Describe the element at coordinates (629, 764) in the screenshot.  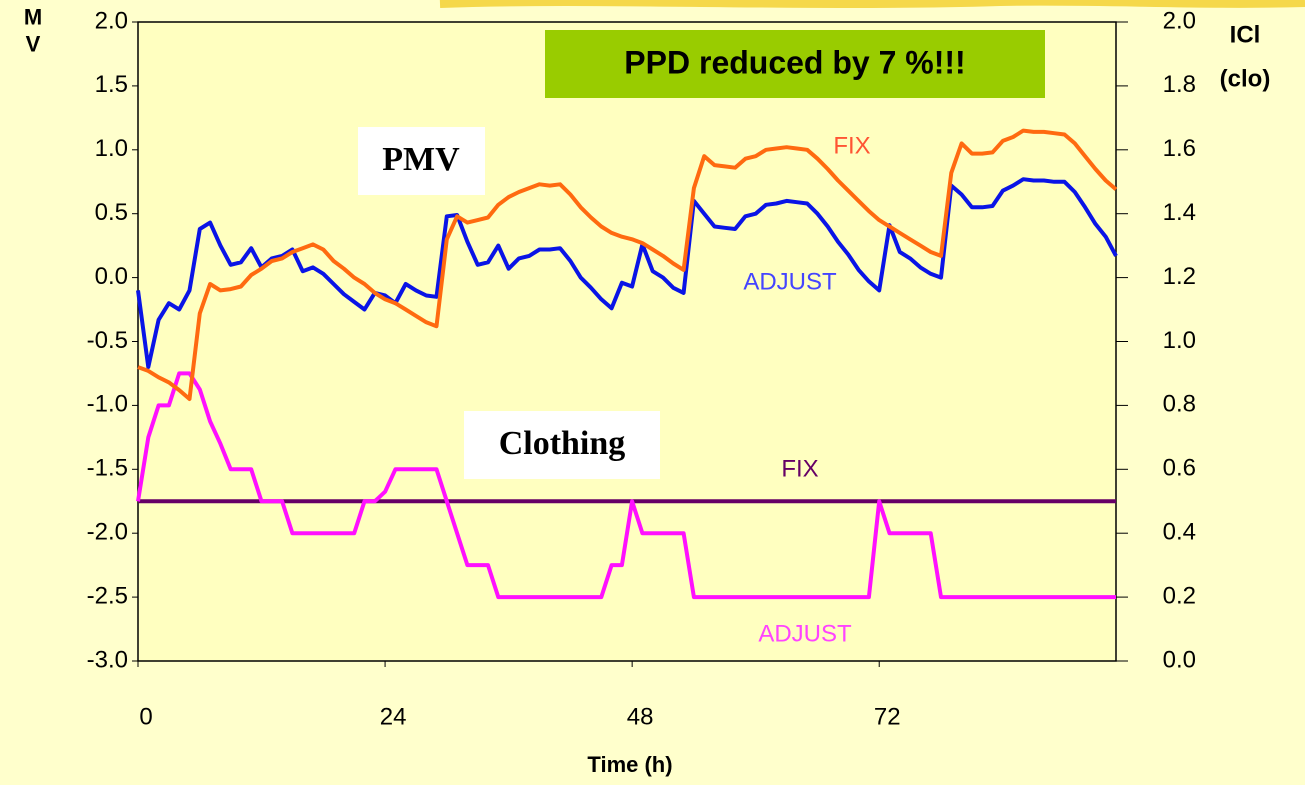
I see `x-axis-label: Time (h)` at that location.